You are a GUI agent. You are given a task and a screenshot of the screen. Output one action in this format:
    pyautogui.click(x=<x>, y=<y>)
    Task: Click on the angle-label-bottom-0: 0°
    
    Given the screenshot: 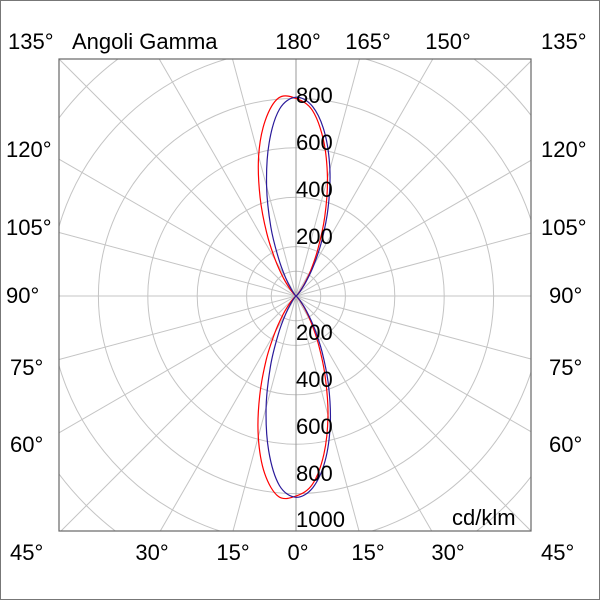 What is the action you would take?
    pyautogui.click(x=298, y=552)
    